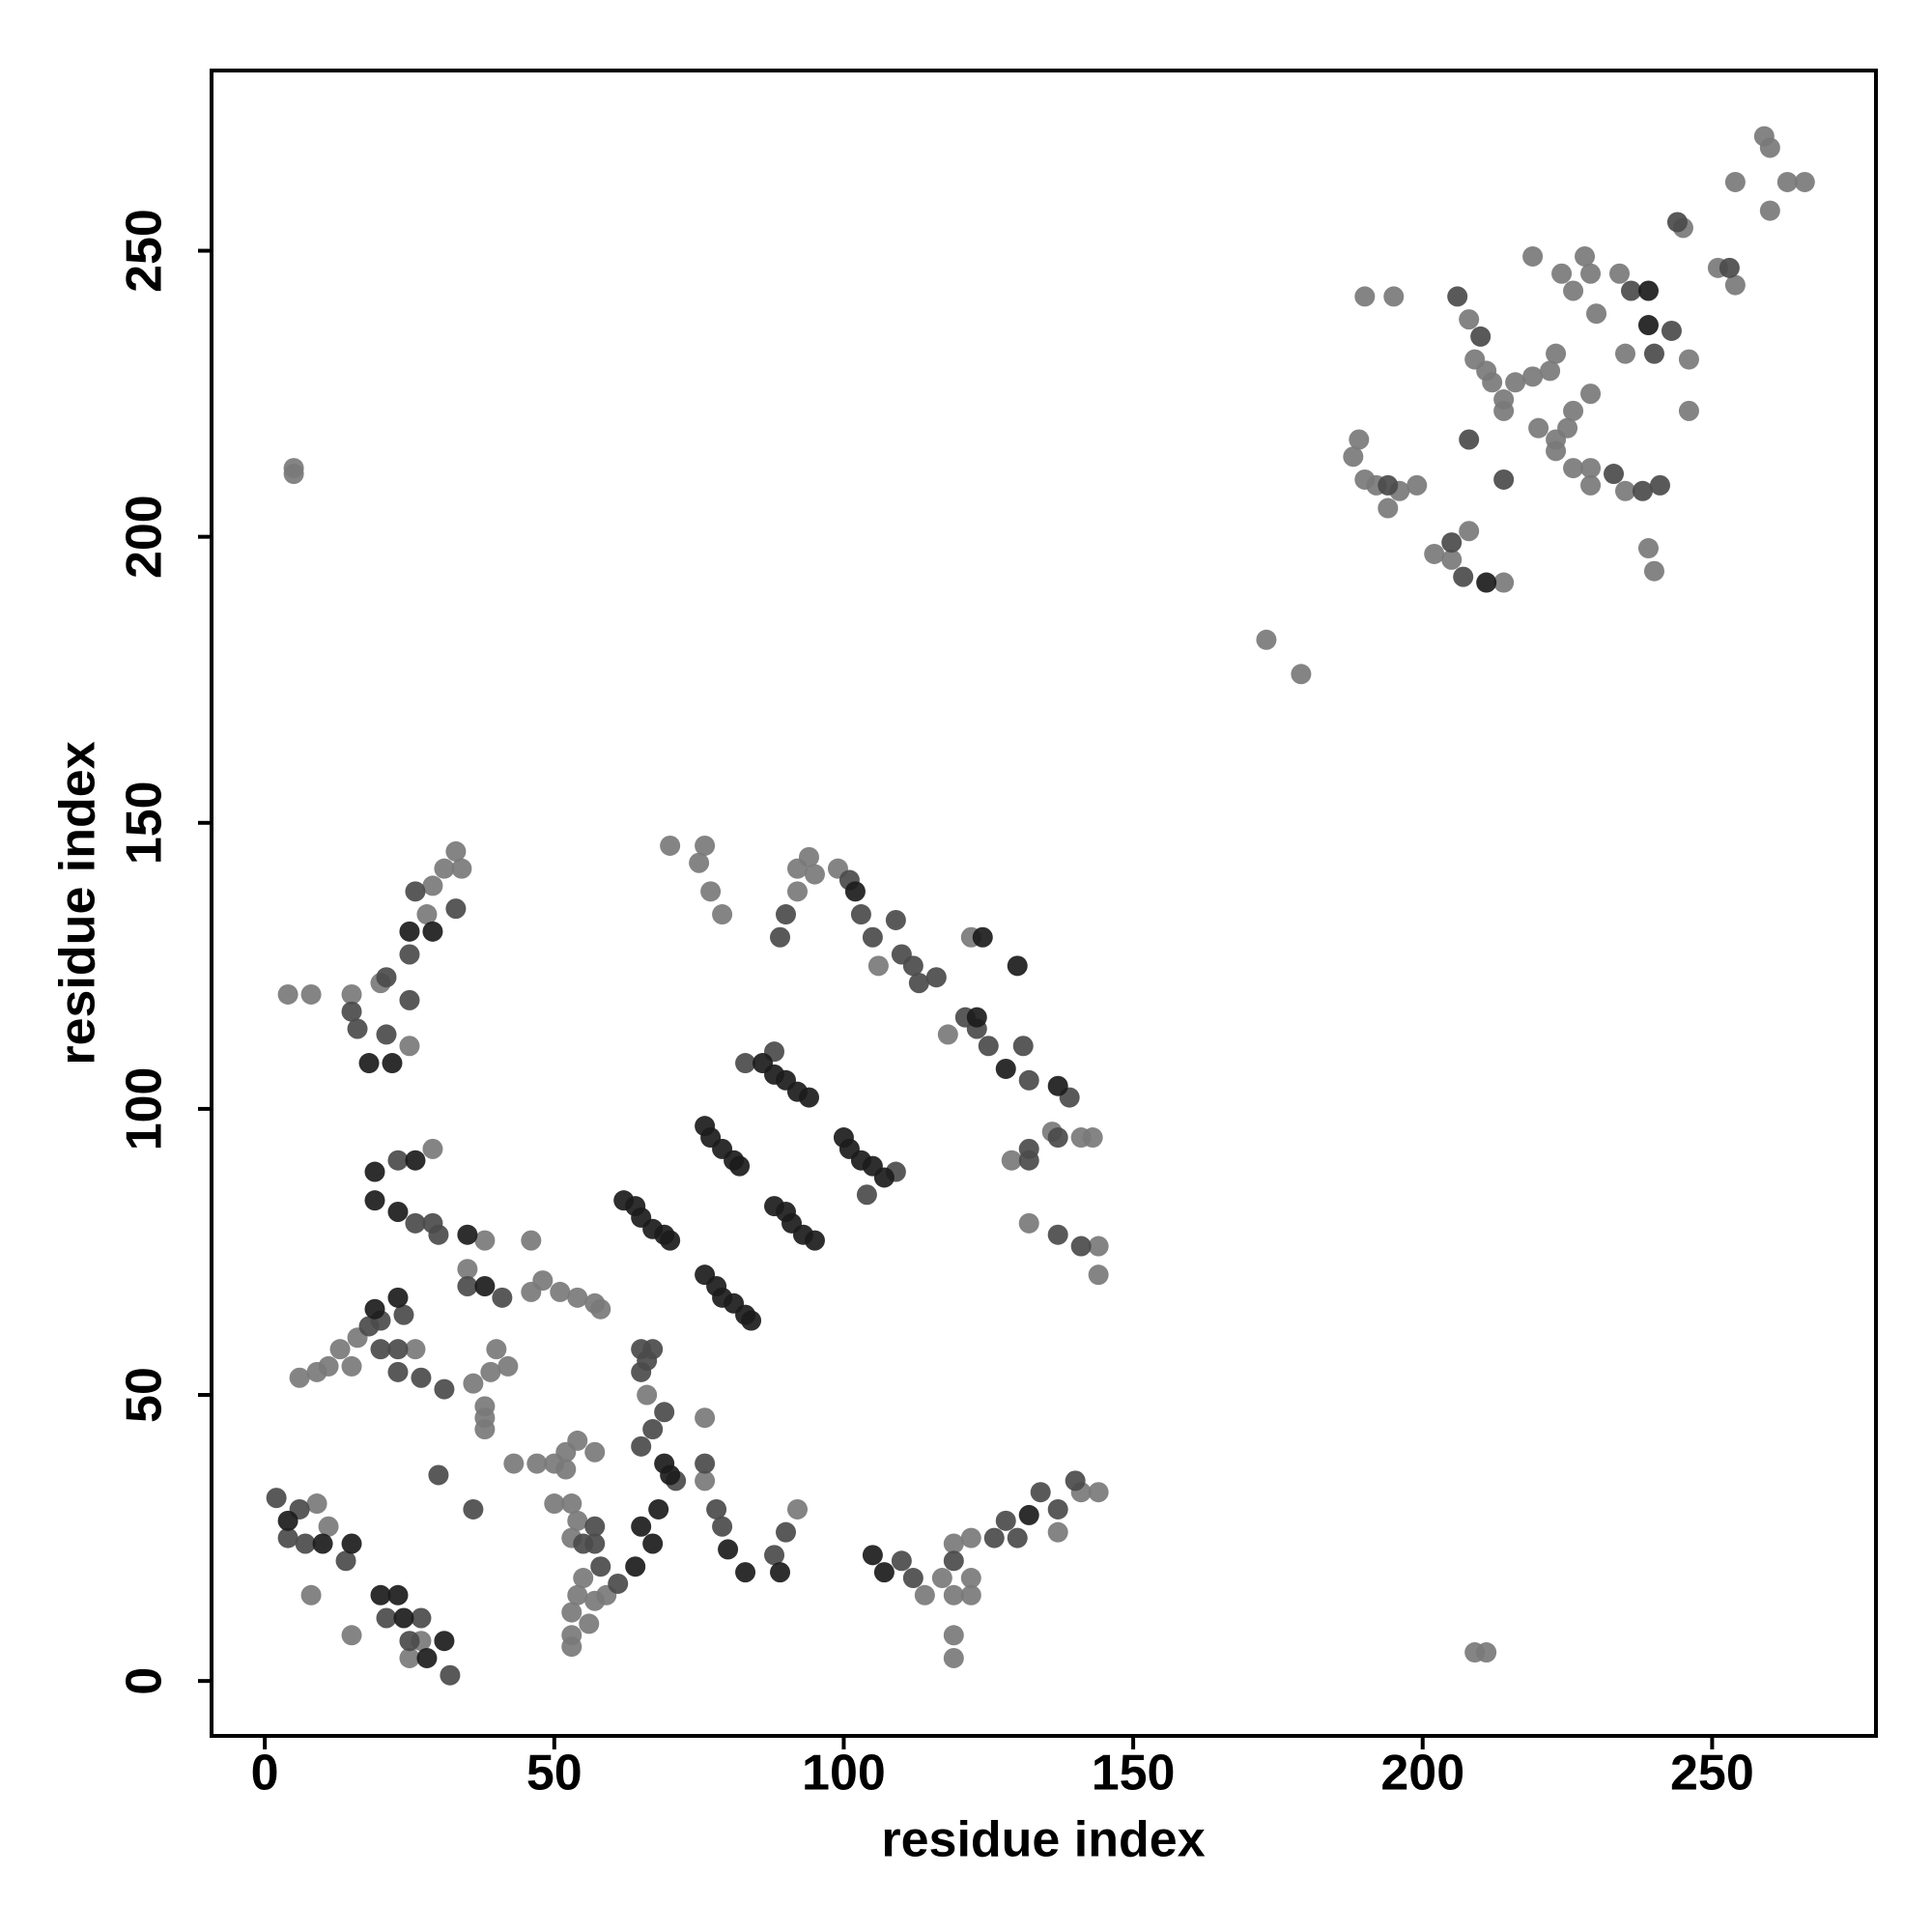 Image resolution: width=1932 pixels, height=1932 pixels. What do you see at coordinates (1422, 1774) in the screenshot?
I see `x-tick-label: 200` at bounding box center [1422, 1774].